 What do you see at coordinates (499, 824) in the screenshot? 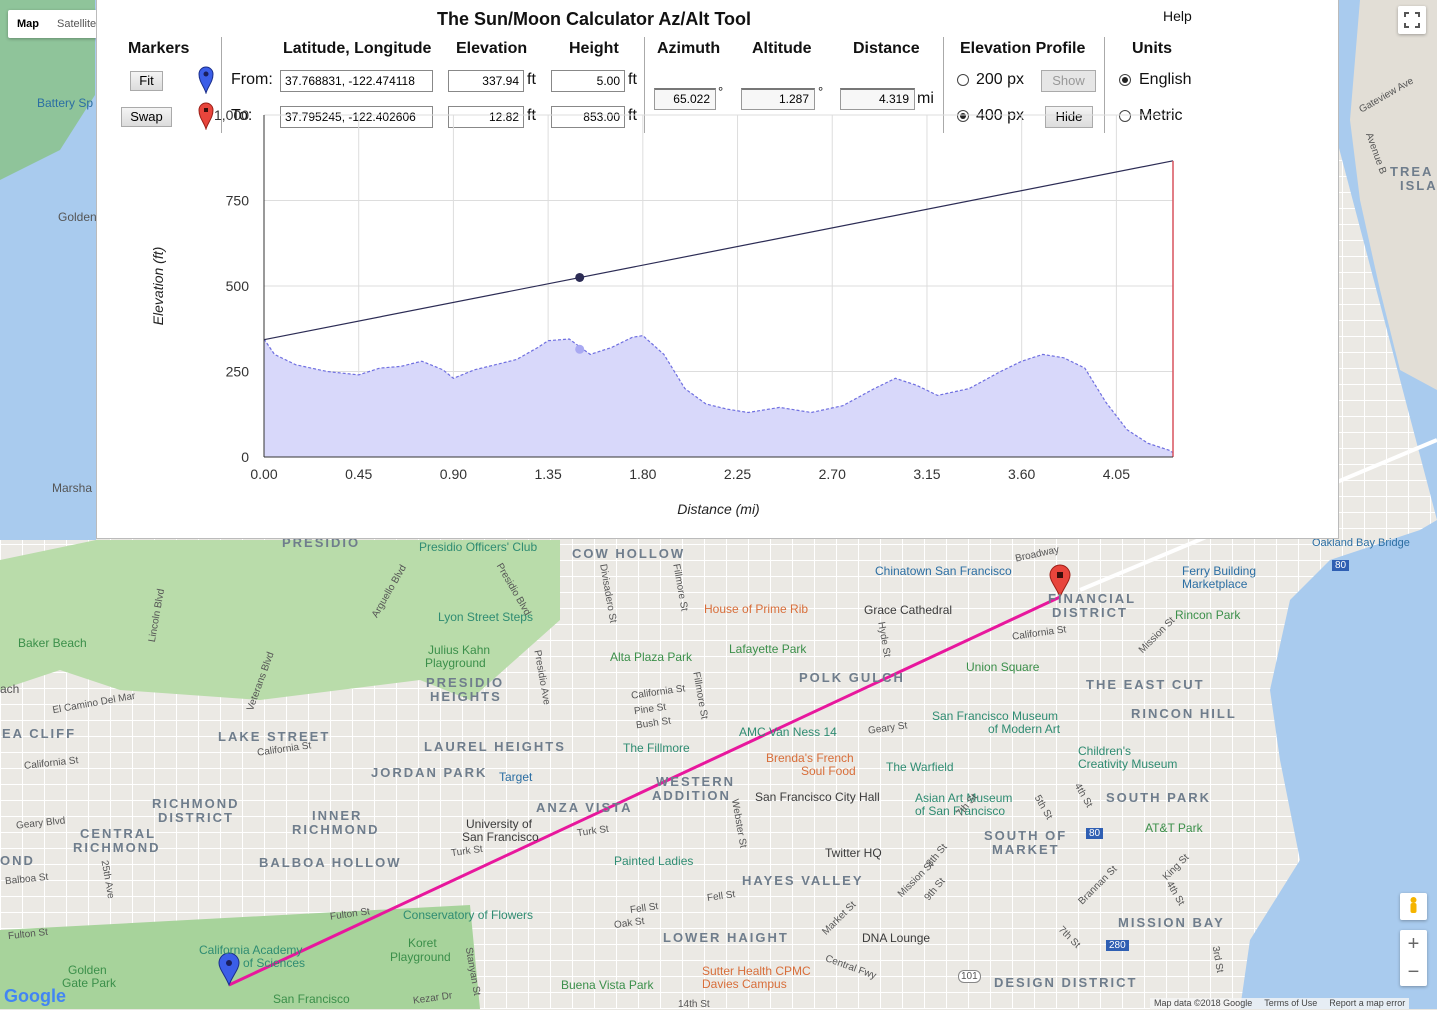
I see `label-usf: University of` at bounding box center [499, 824].